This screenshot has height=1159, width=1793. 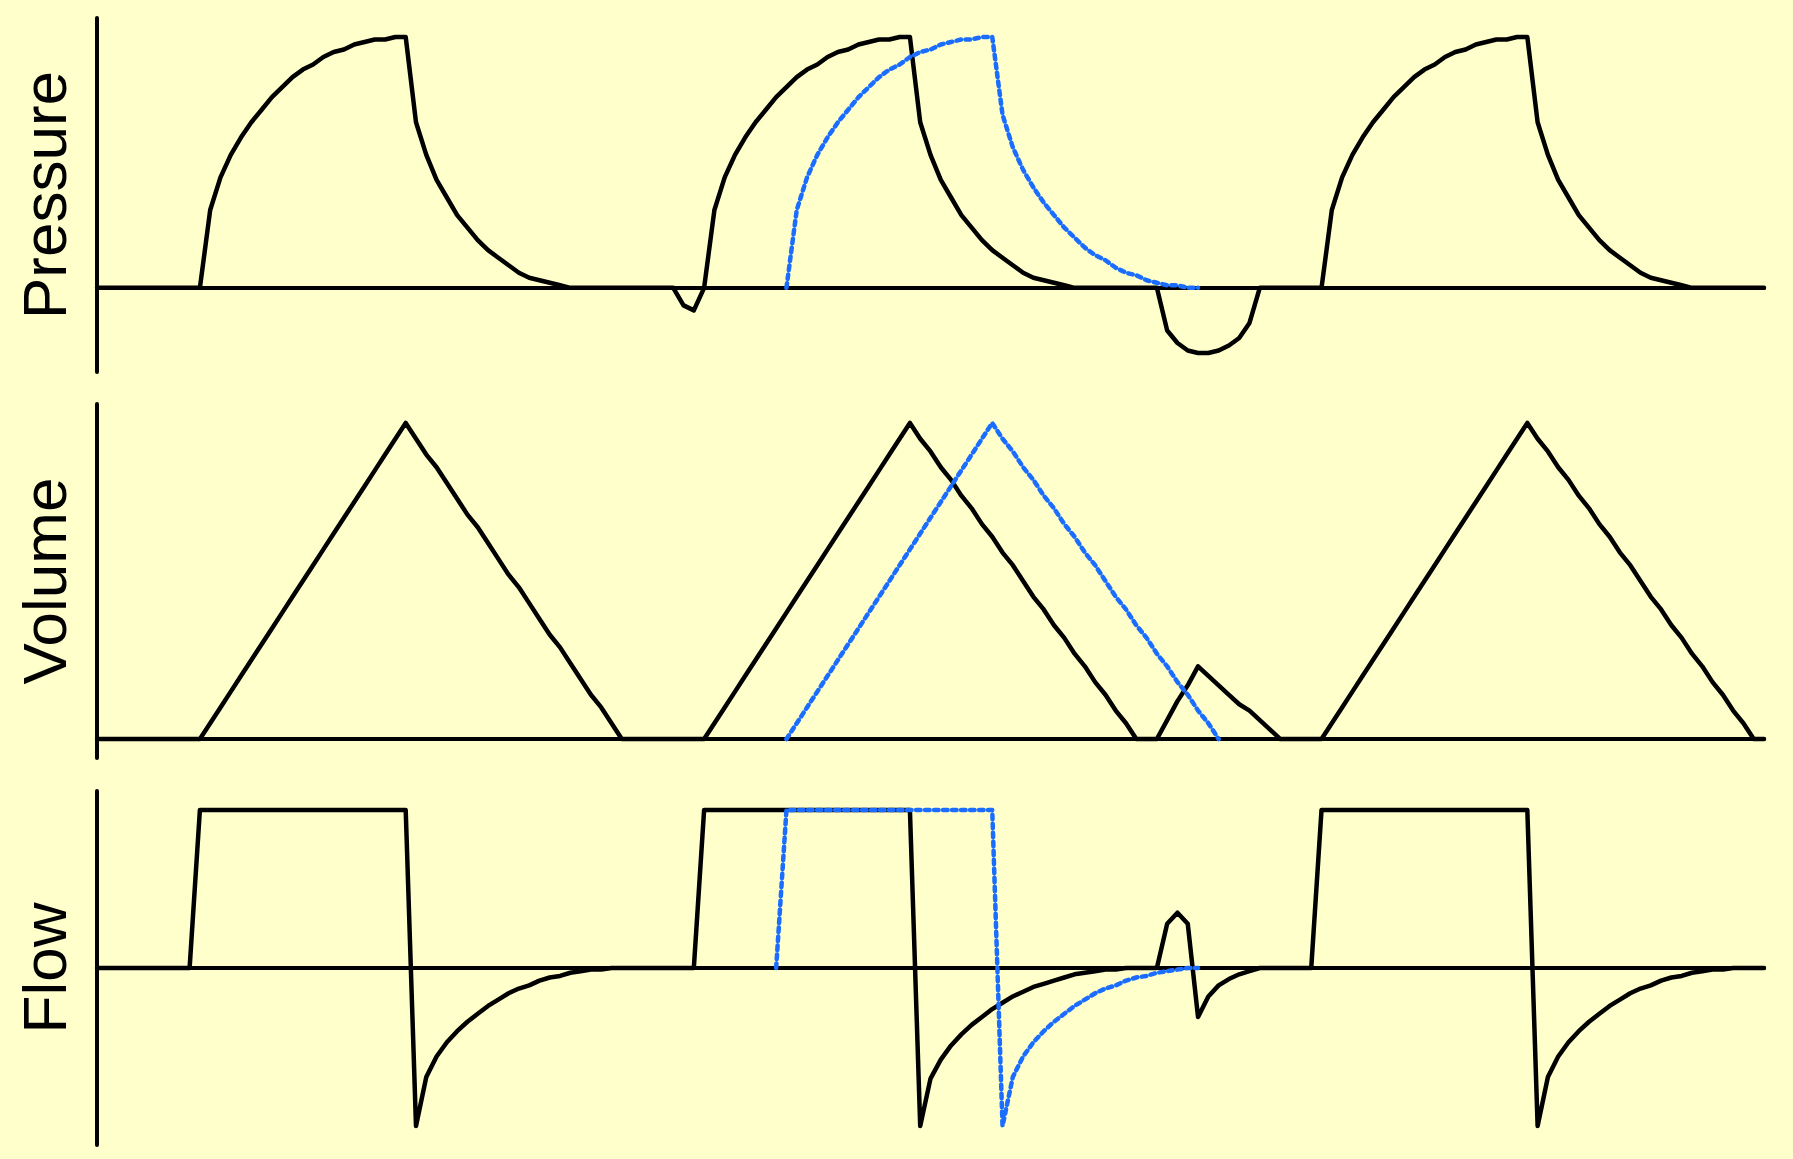 I want to click on y-axis-title: Pressure, so click(x=44, y=195).